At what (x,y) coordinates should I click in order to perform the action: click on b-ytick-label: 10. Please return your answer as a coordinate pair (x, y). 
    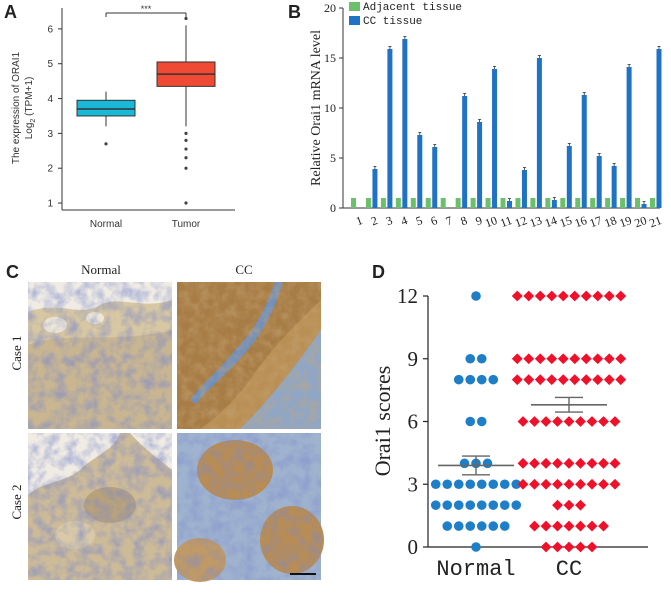
    Looking at the image, I should click on (330, 108).